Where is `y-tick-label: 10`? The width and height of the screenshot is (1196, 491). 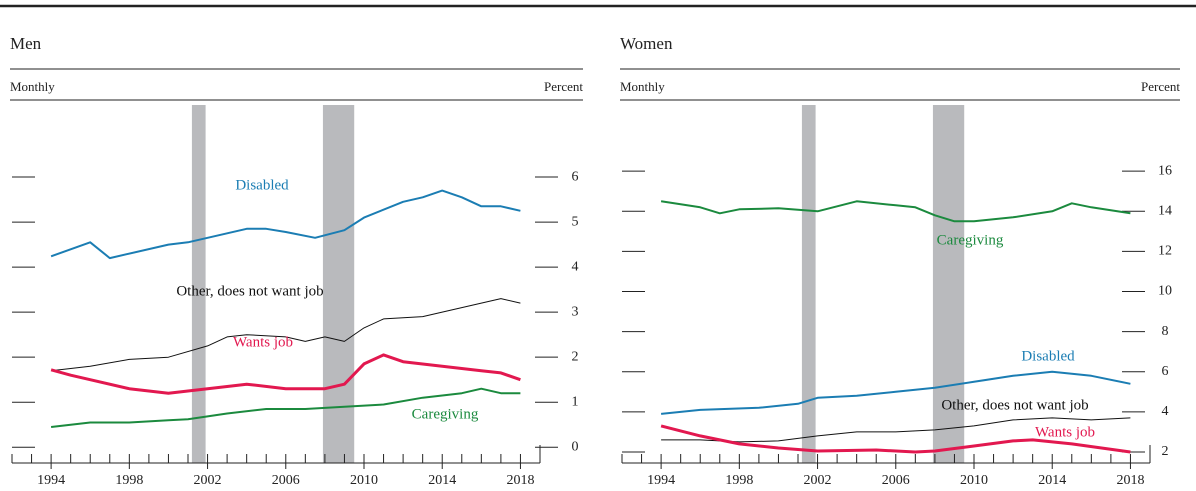 y-tick-label: 10 is located at coordinates (1165, 291).